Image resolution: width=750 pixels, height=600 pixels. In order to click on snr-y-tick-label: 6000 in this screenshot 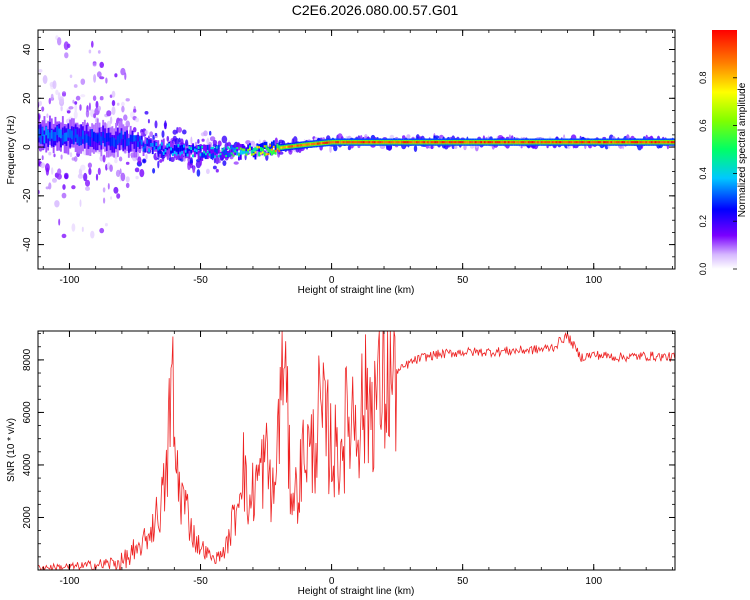, I will do `click(27, 412)`.